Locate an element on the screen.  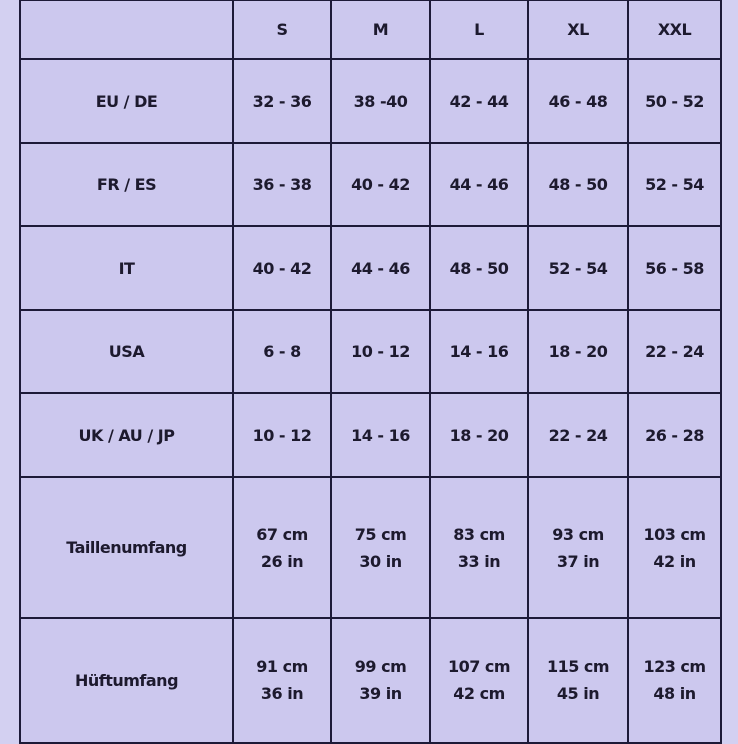
size-value: 6 - 8 is located at coordinates (282, 351).